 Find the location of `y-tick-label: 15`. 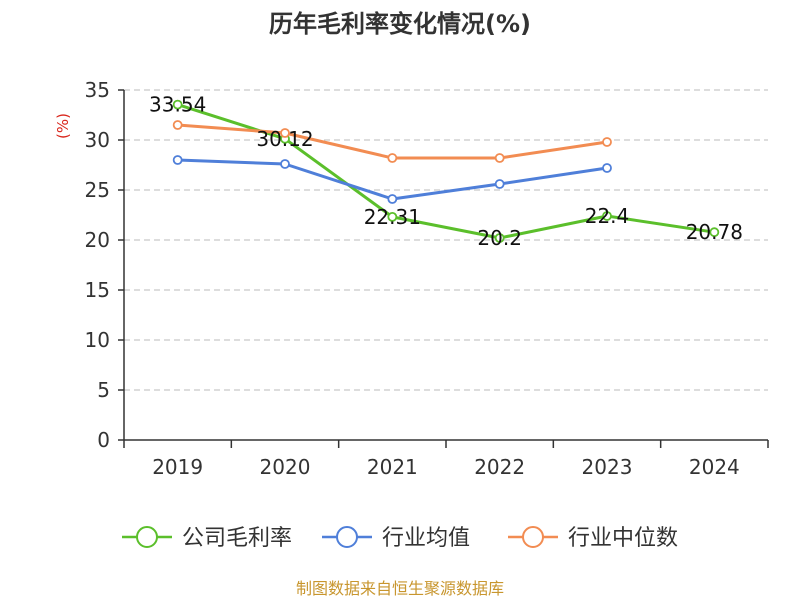

y-tick-label: 15 is located at coordinates (97, 290).